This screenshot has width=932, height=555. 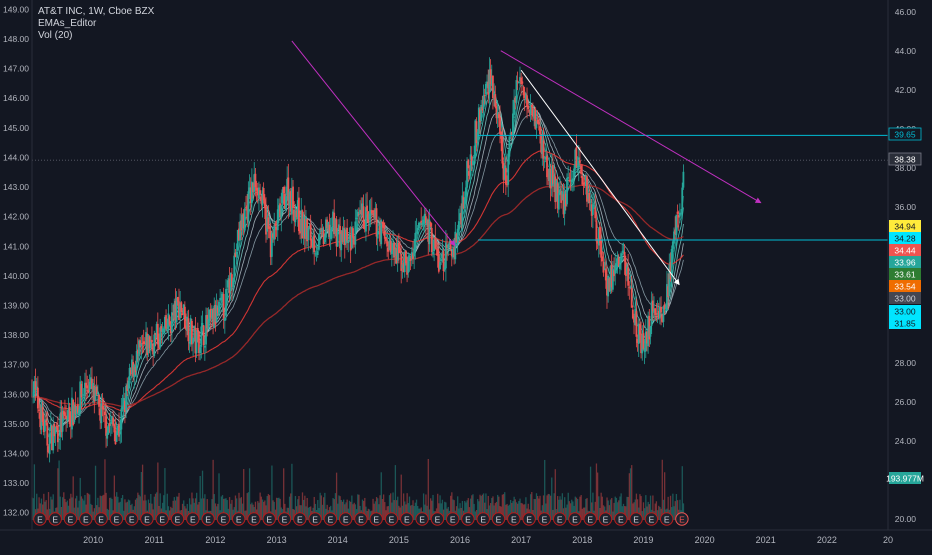 I want to click on indicator-emas-label: EMAs_Editor, so click(x=67, y=23).